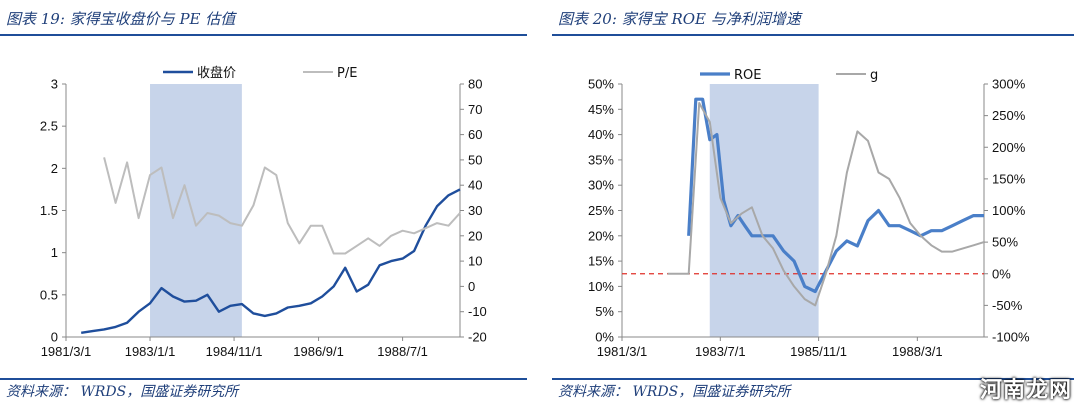 Image resolution: width=1080 pixels, height=416 pixels. What do you see at coordinates (49, 126) in the screenshot?
I see `left-left-tick-label: 2.5` at bounding box center [49, 126].